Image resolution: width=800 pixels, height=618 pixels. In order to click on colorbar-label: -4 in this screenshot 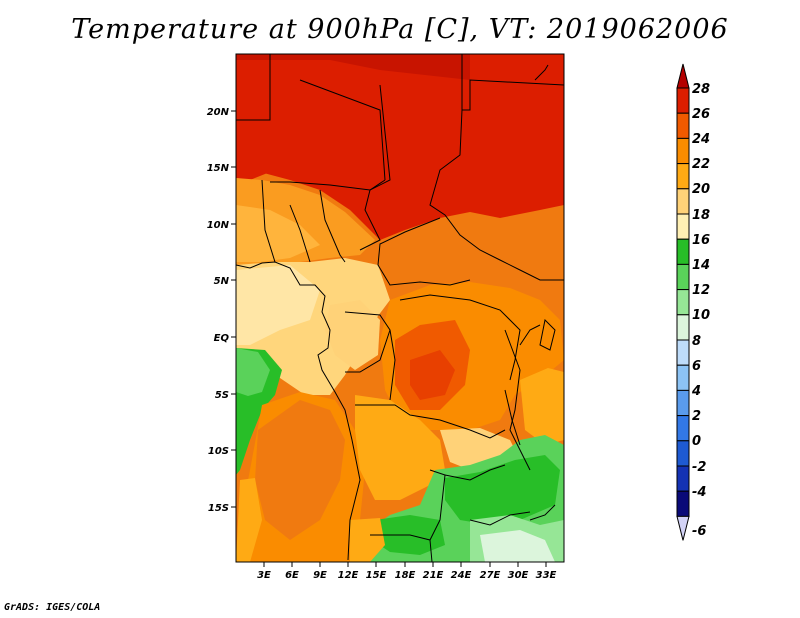, I will do `click(699, 492)`.